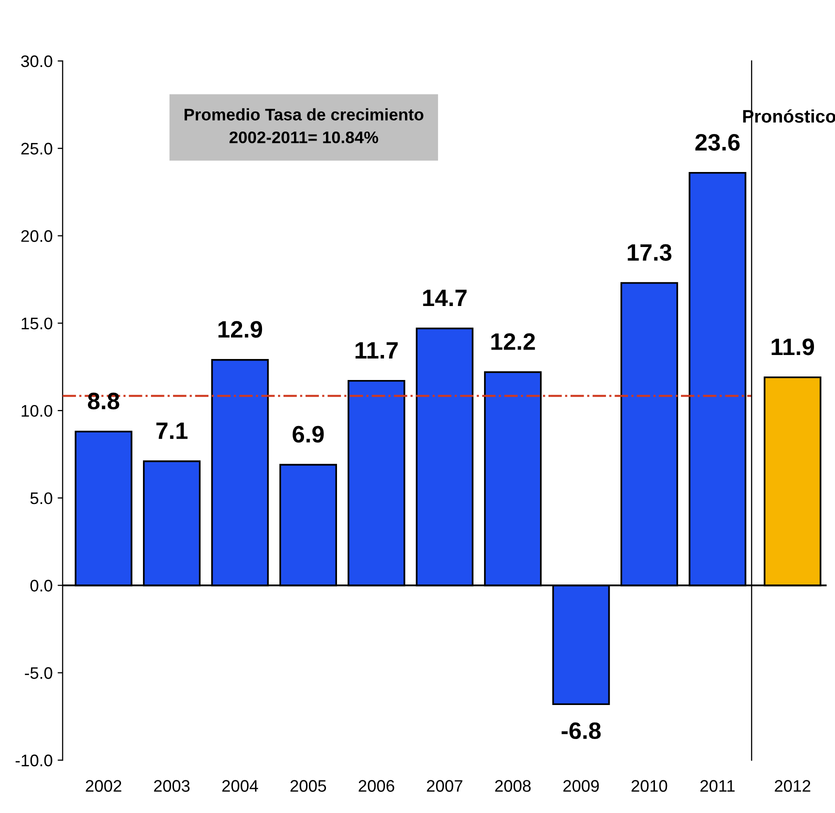  What do you see at coordinates (445, 298) in the screenshot?
I see `data-label: 14.7` at bounding box center [445, 298].